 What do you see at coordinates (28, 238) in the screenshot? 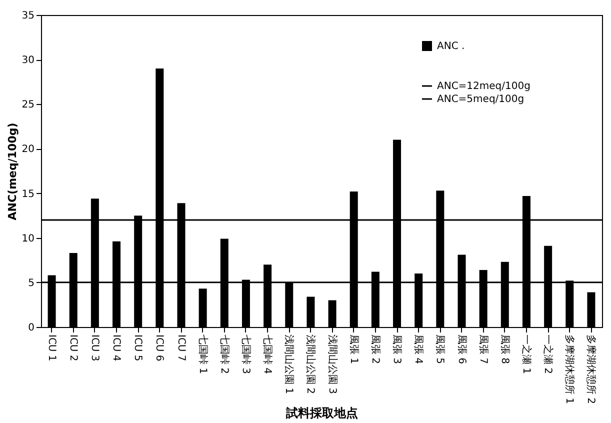
I see `y-tick-label: 10` at bounding box center [28, 238].